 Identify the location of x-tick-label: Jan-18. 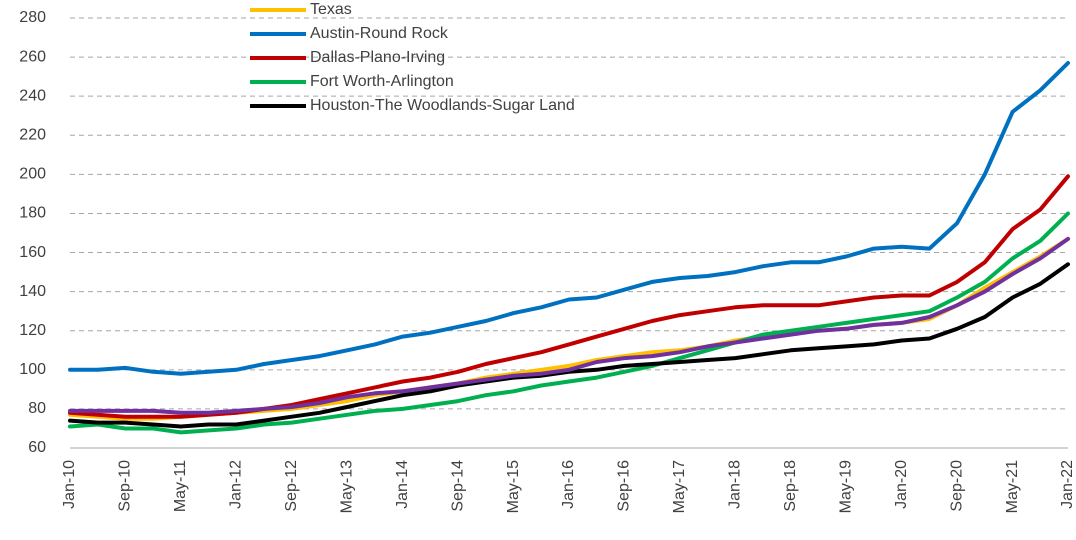
(735, 484).